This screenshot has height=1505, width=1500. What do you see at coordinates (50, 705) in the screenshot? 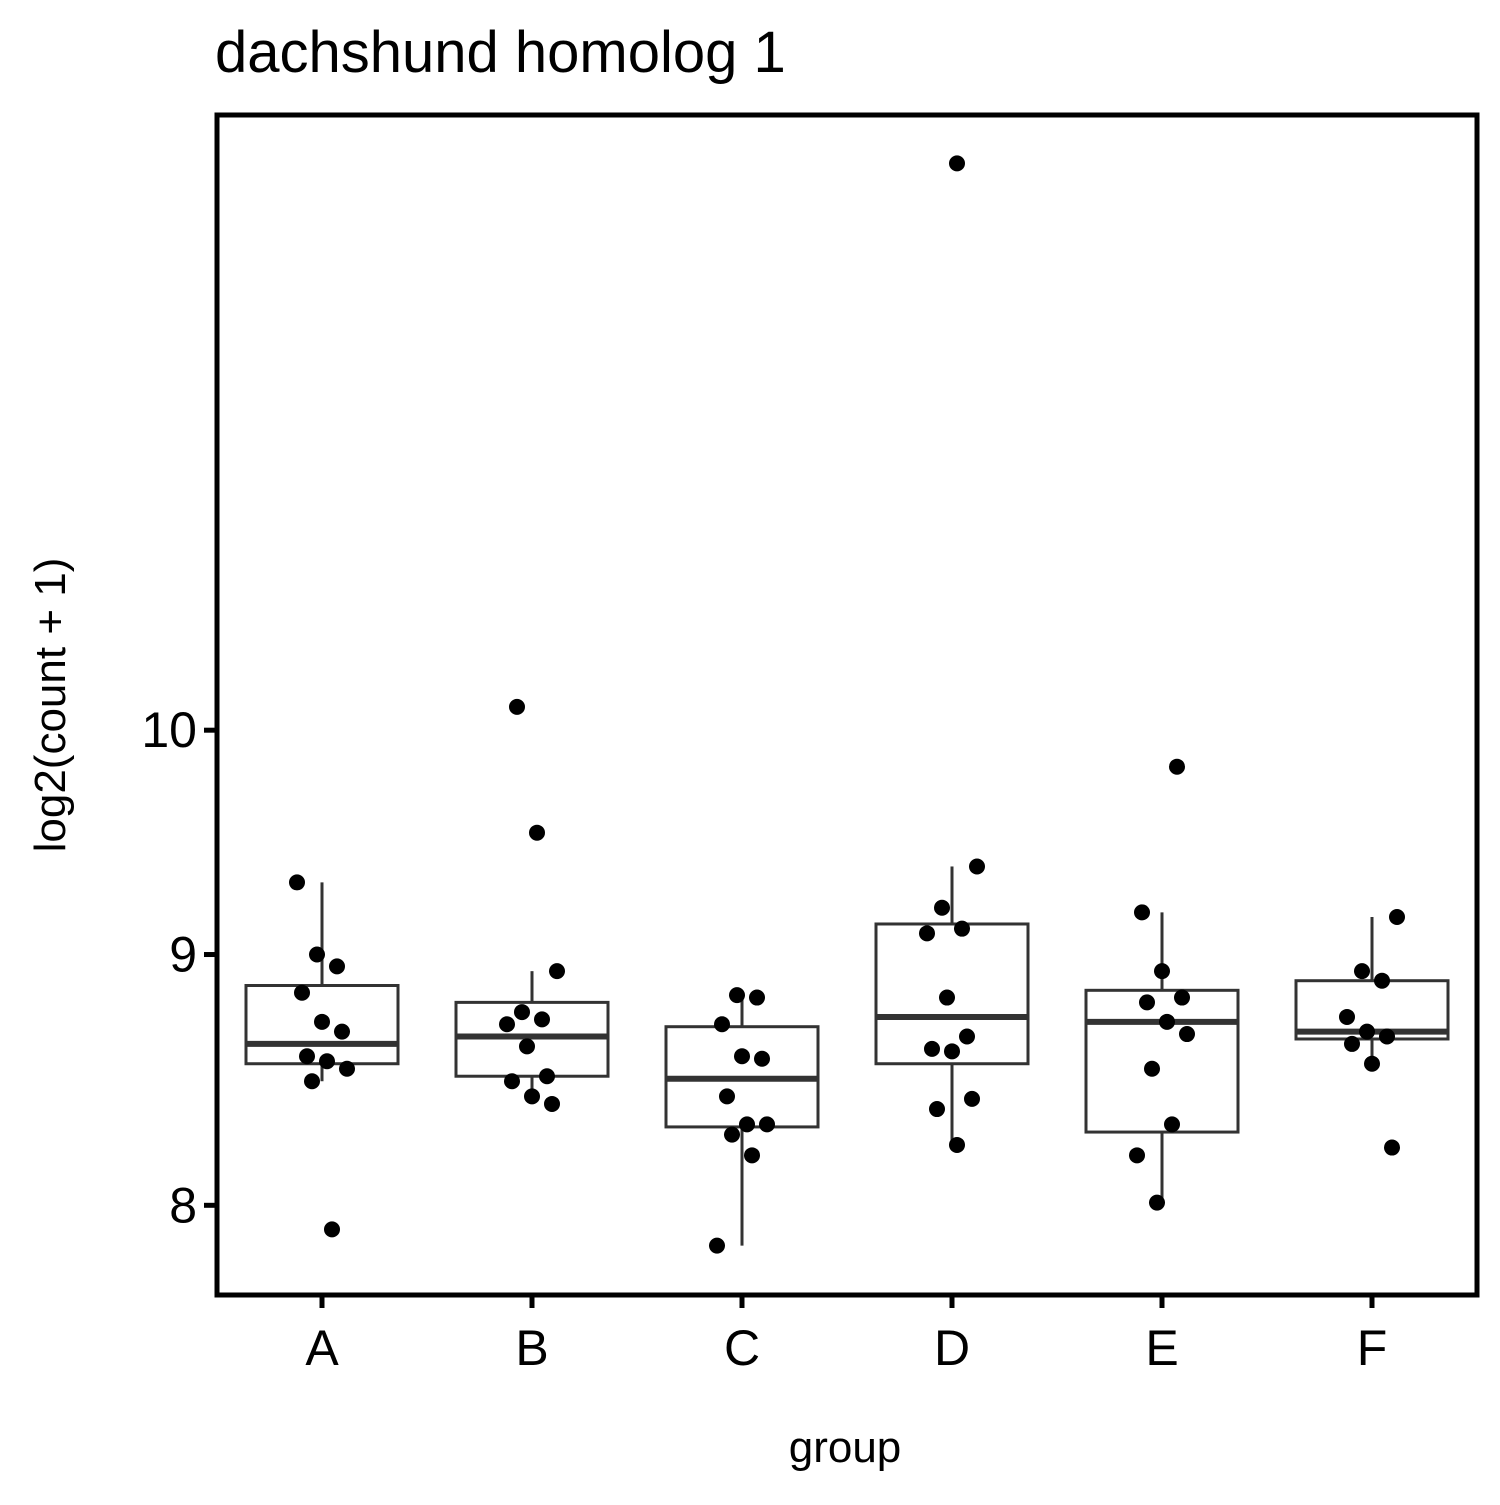
I see `y-axis-title: log2(count + 1)` at bounding box center [50, 705].